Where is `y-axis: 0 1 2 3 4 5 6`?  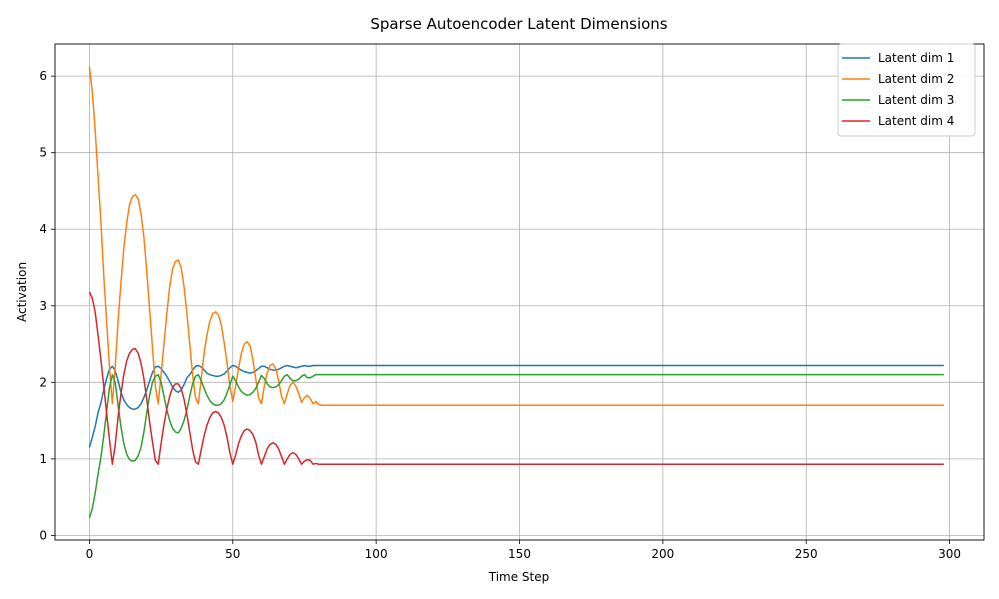
y-axis: 0 1 2 3 4 5 6 is located at coordinates (47, 305).